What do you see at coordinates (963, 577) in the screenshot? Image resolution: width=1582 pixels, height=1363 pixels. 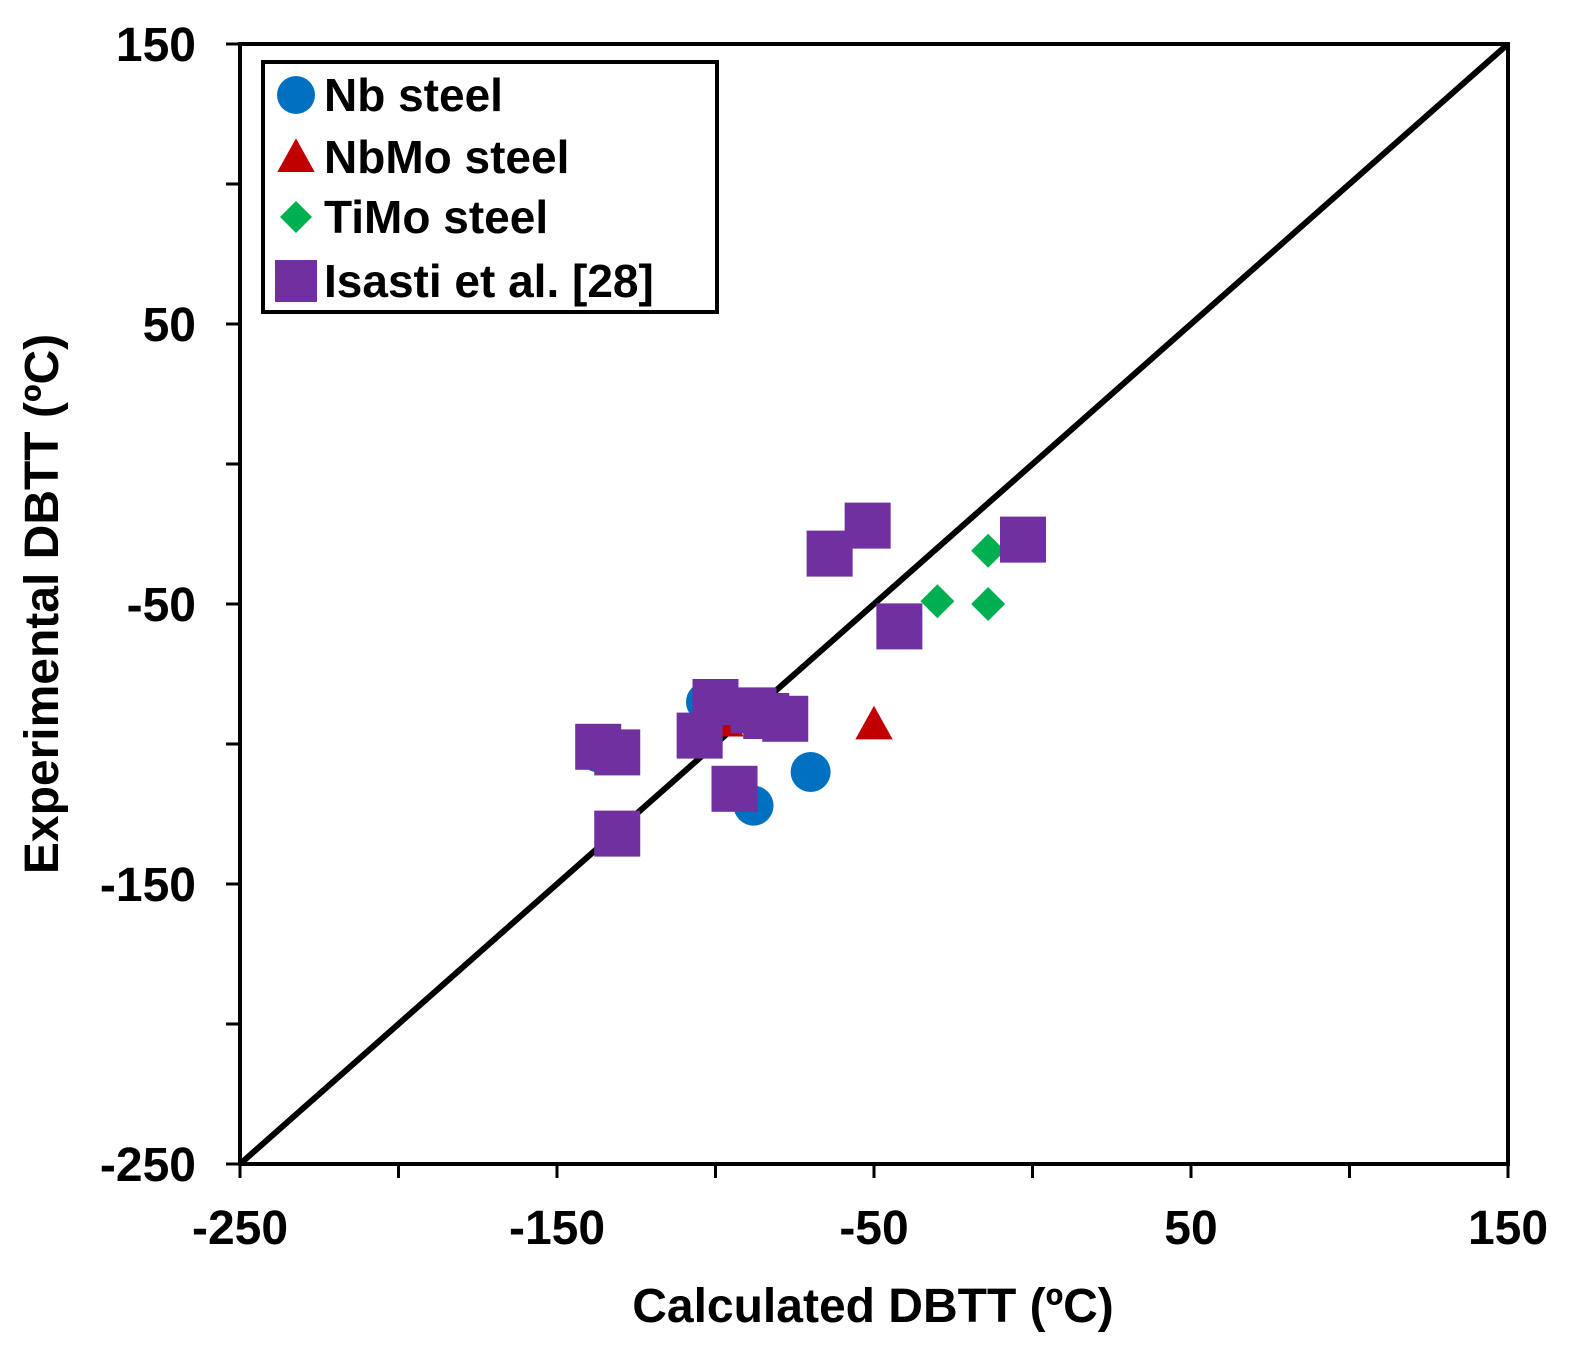 I see `series-diamond-group` at bounding box center [963, 577].